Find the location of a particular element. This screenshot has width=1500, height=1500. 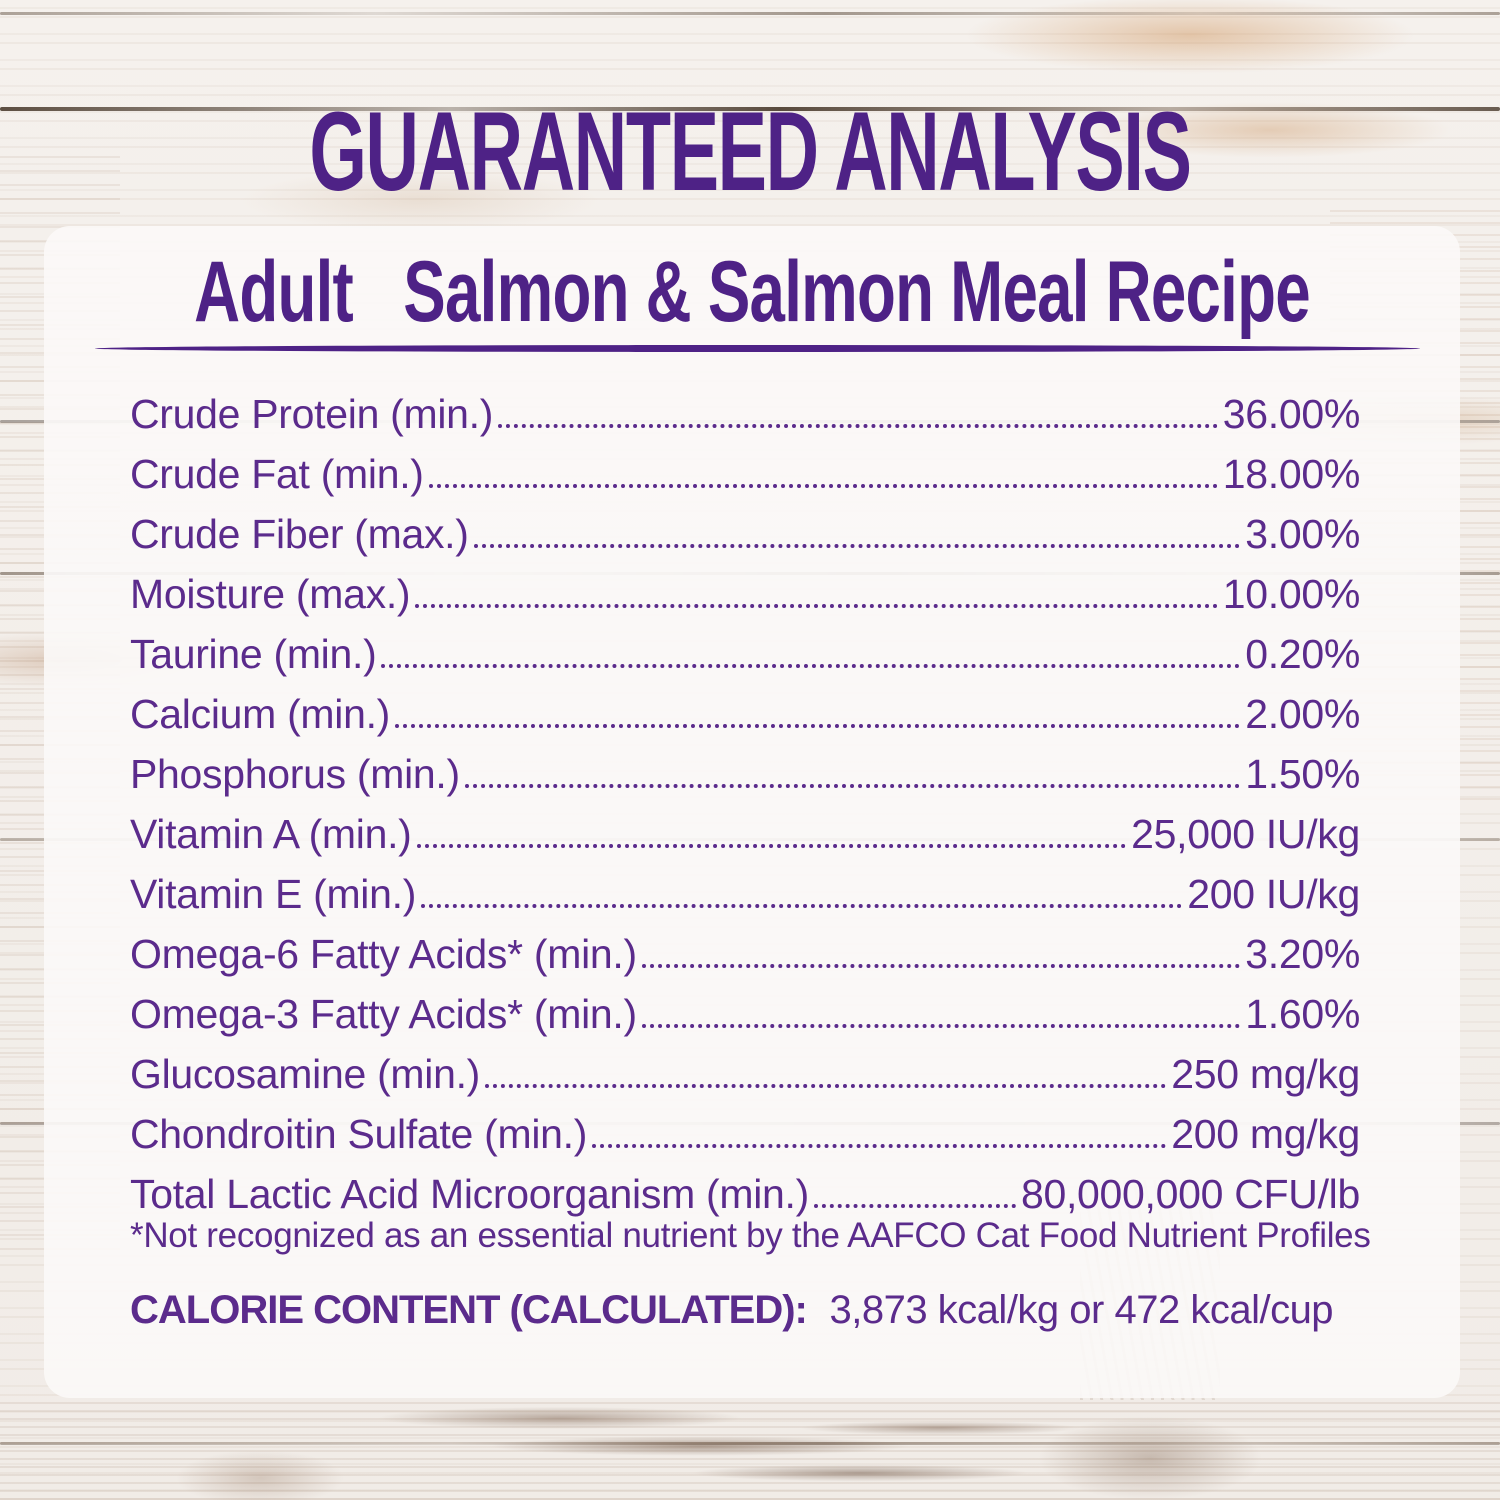

analysis-row: Calcium (min.) 2.00% is located at coordinates (745, 708).